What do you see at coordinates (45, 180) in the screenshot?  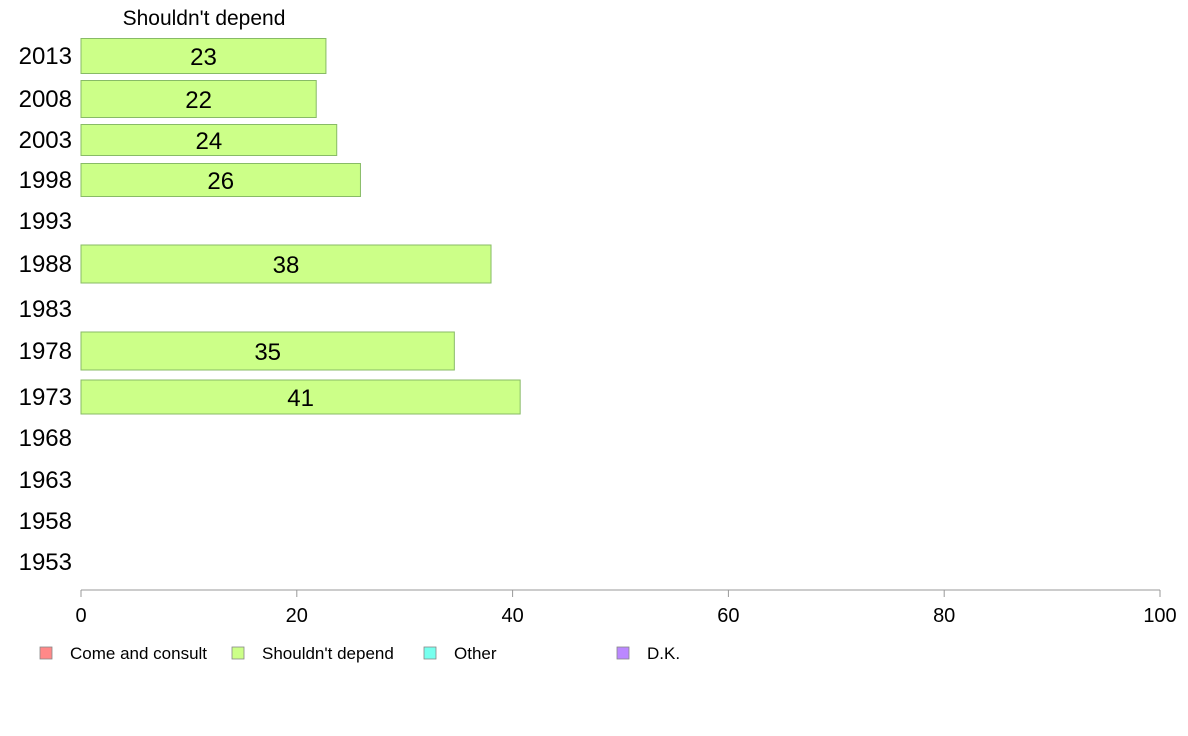 I see `y-tick-label: 1998` at bounding box center [45, 180].